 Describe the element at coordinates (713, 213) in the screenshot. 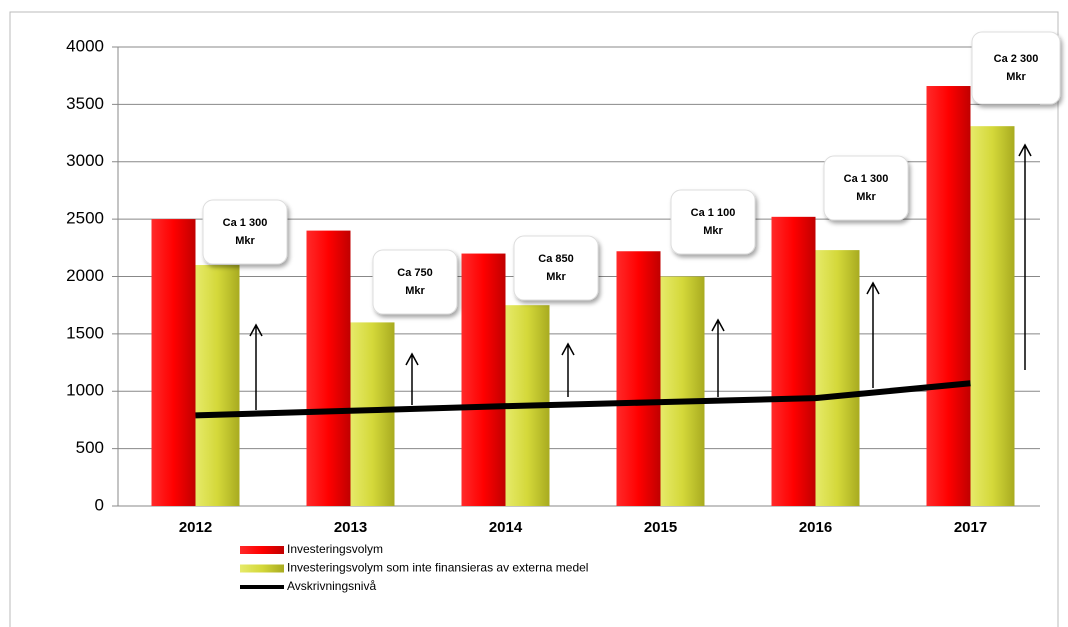

I see `callout-text: Ca 1 100` at that location.